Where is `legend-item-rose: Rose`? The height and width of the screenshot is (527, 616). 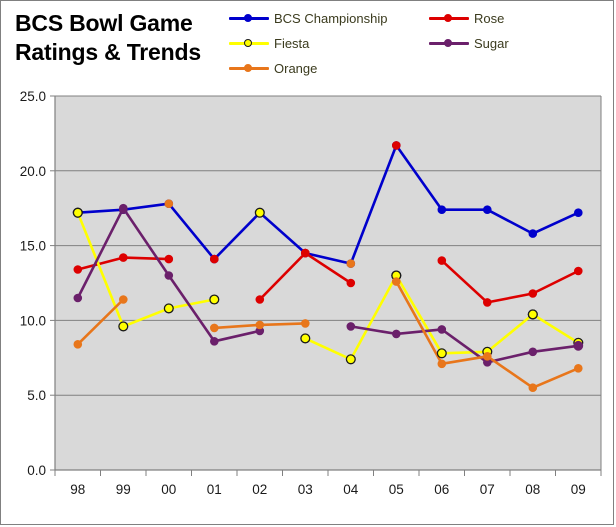 legend-item-rose: Rose is located at coordinates (466, 18).